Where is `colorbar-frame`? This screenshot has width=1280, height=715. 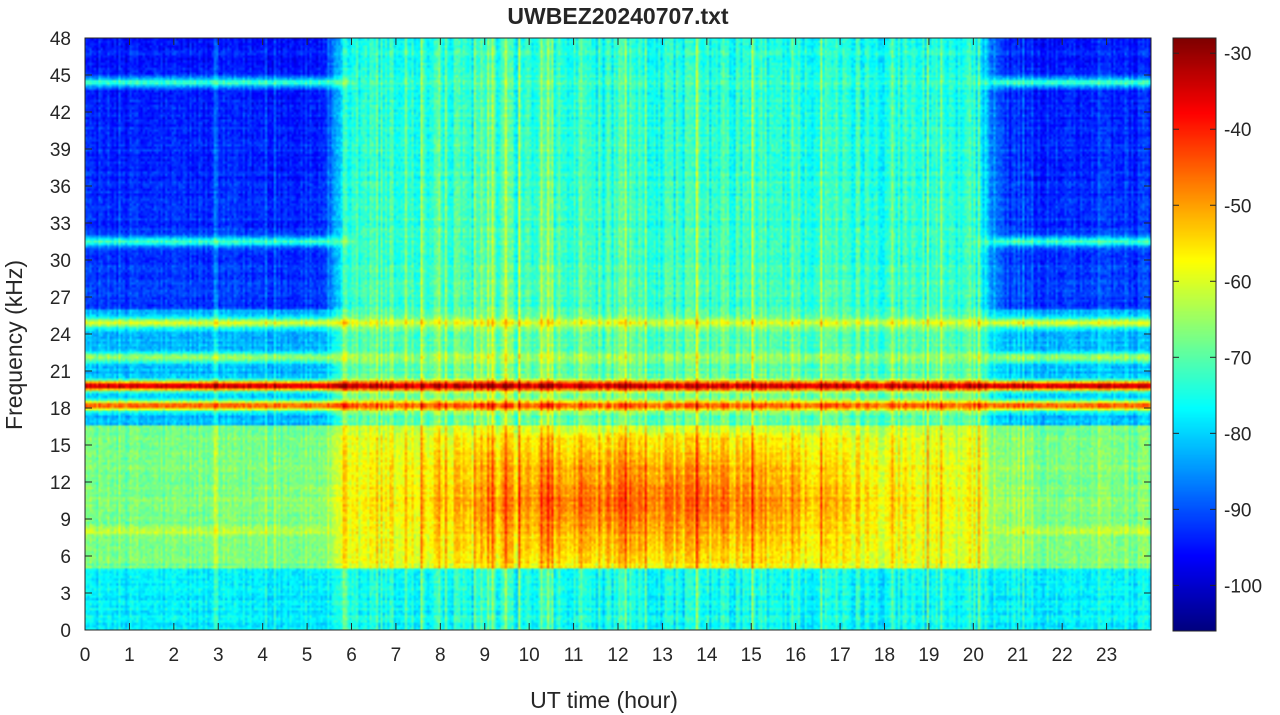 colorbar-frame is located at coordinates (1194, 334).